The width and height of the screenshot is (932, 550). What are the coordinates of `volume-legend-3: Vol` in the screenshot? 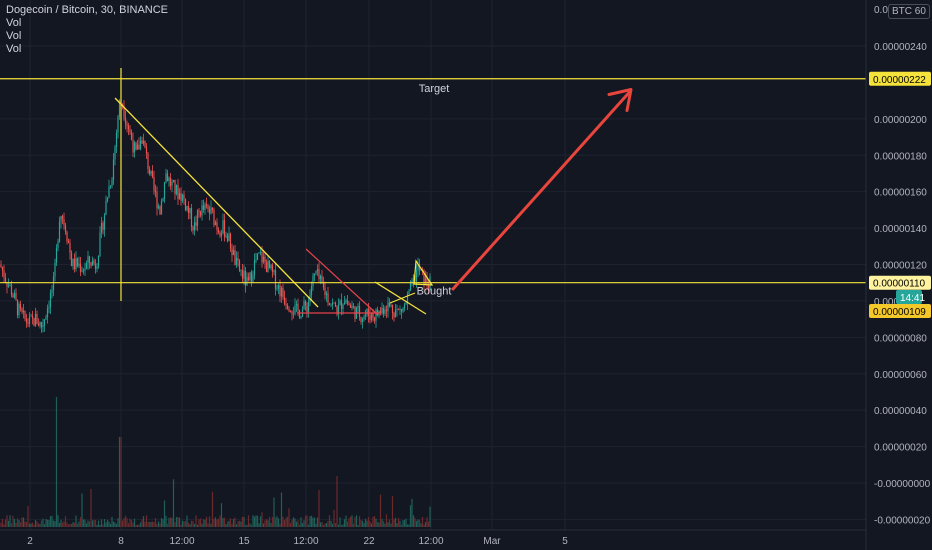 It's located at (14, 49).